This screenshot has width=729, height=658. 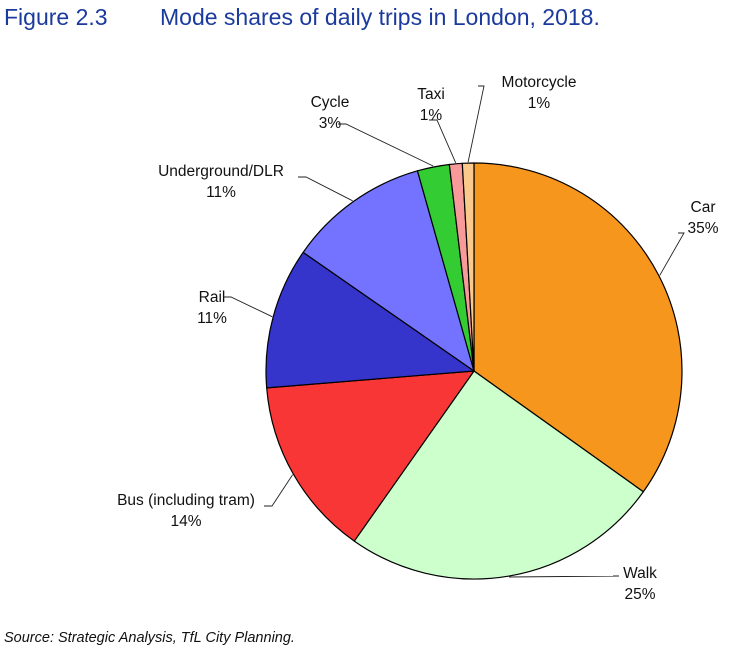 I want to click on slice-value-motorcycle: 1%, so click(x=539, y=103).